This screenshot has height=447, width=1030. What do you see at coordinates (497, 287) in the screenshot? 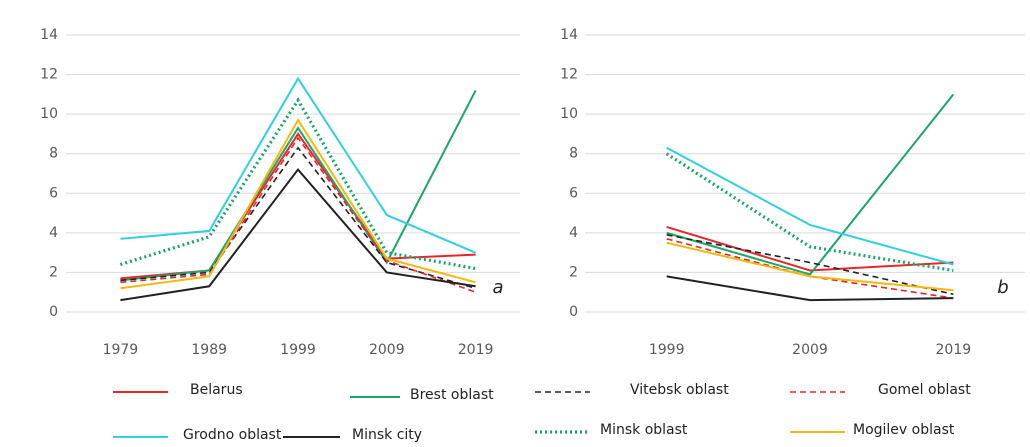
I see `panel-label: a` at bounding box center [497, 287].